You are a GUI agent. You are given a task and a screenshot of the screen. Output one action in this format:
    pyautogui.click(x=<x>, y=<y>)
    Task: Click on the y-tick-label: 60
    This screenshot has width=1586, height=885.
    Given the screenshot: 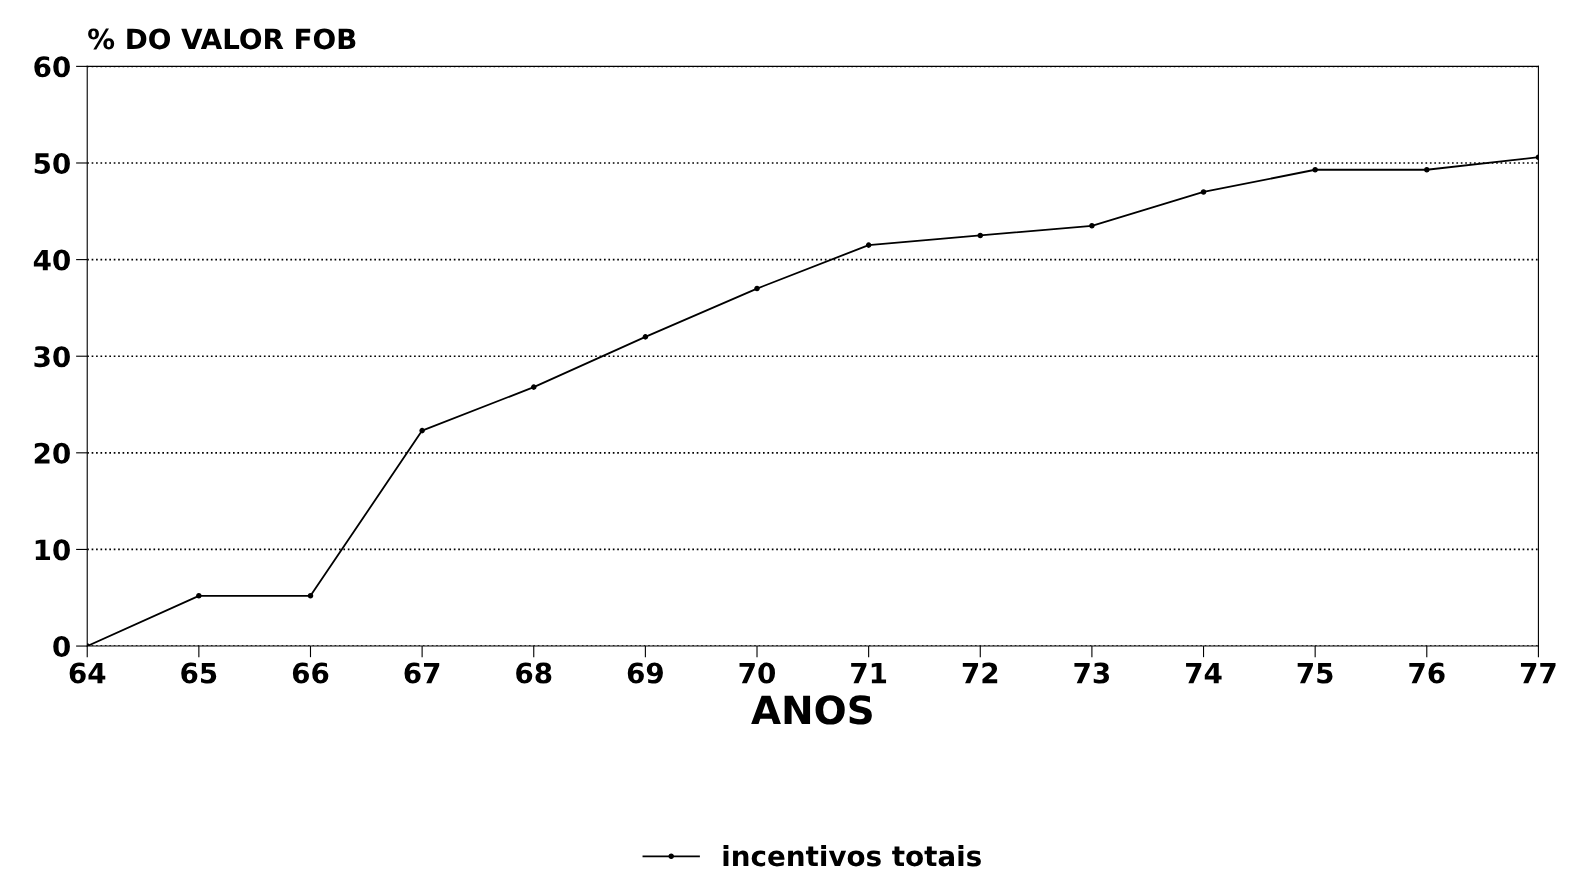 What is the action you would take?
    pyautogui.click(x=52, y=67)
    